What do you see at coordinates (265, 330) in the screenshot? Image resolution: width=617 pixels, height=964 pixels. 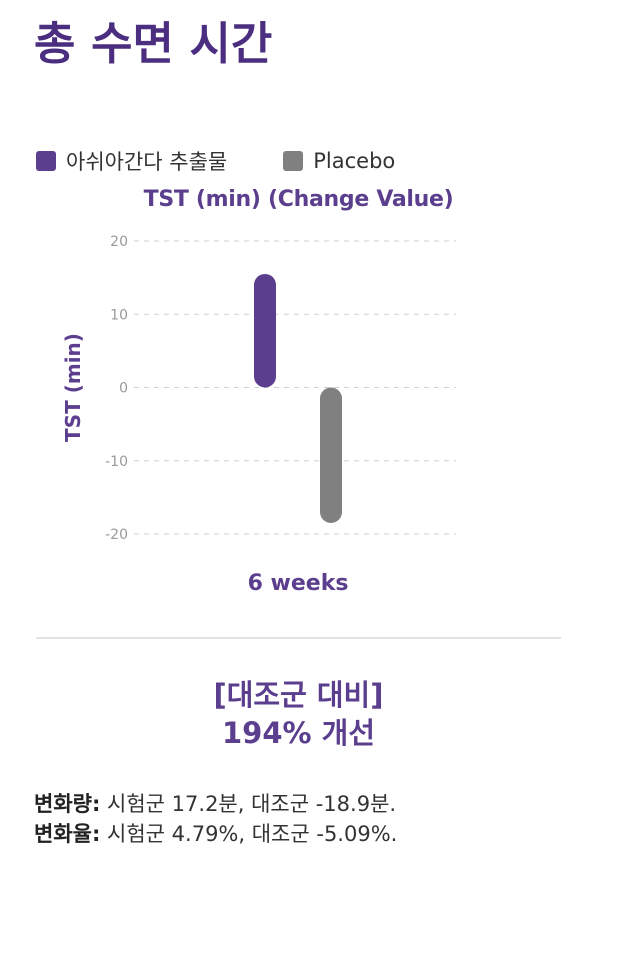 I see `bar-treatment` at bounding box center [265, 330].